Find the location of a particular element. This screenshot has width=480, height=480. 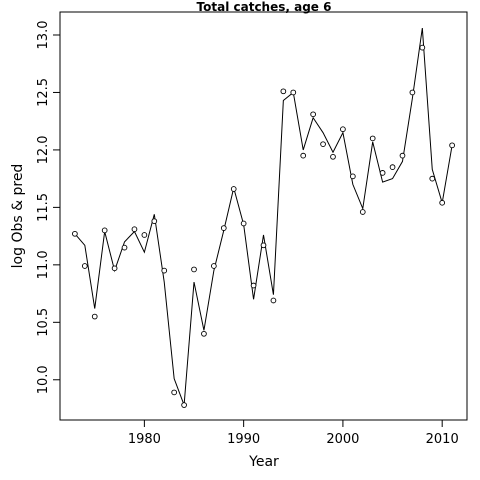

y-tick-label: 11.5 is located at coordinates (43, 207).